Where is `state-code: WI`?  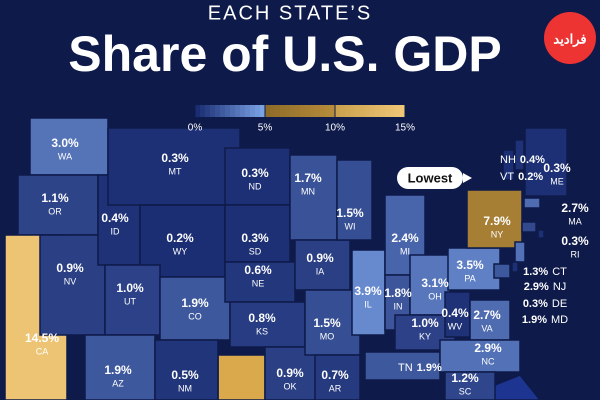 state-code: WI is located at coordinates (350, 226).